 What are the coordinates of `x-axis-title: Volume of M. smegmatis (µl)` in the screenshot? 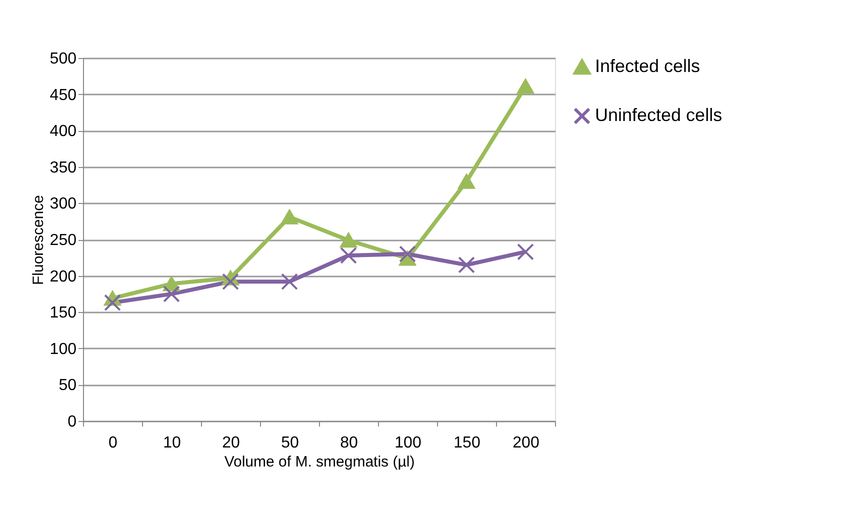 It's located at (319, 462).